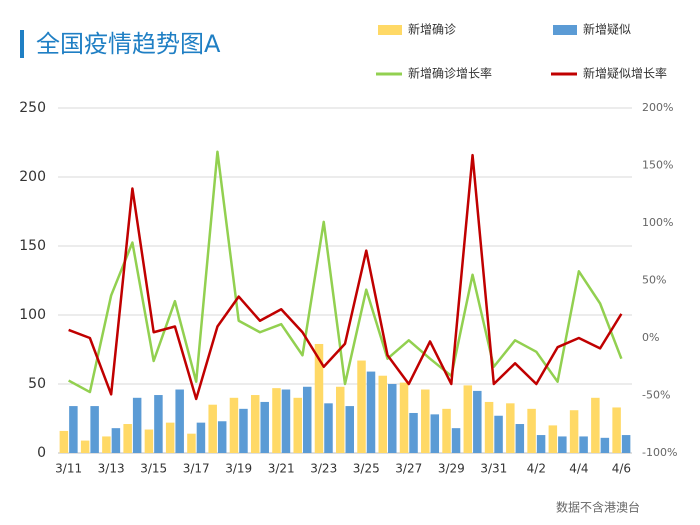 The image size is (700, 525). I want to click on x-tick-label: 4/4, so click(578, 469).